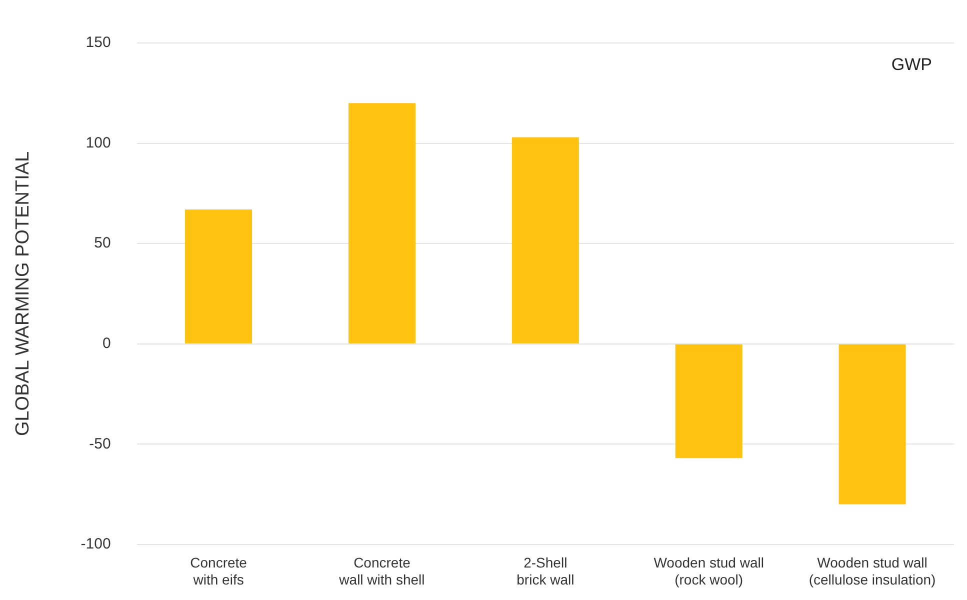  What do you see at coordinates (911, 64) in the screenshot?
I see `annotation: GWP` at bounding box center [911, 64].